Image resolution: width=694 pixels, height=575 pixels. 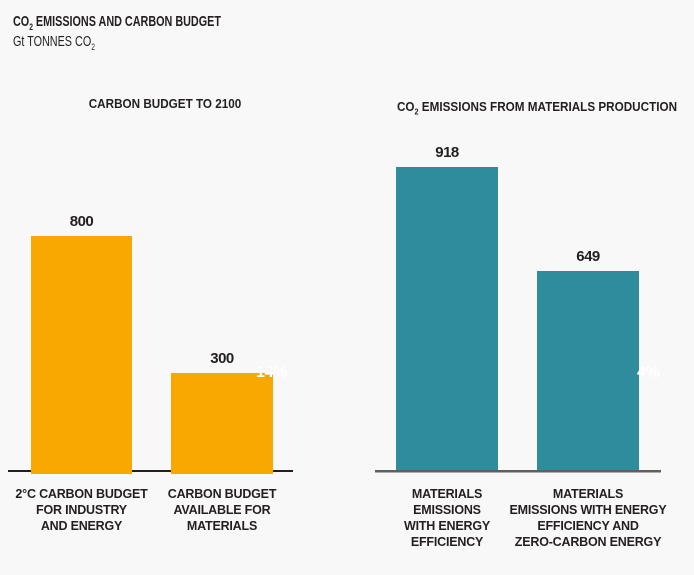 I want to click on bar-value-label: 300, so click(x=222, y=358).